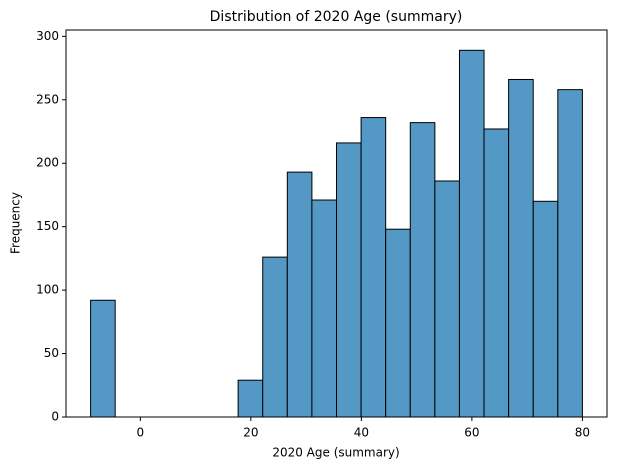  Describe the element at coordinates (51, 353) in the screenshot. I see `y-tick-label: 50` at that location.